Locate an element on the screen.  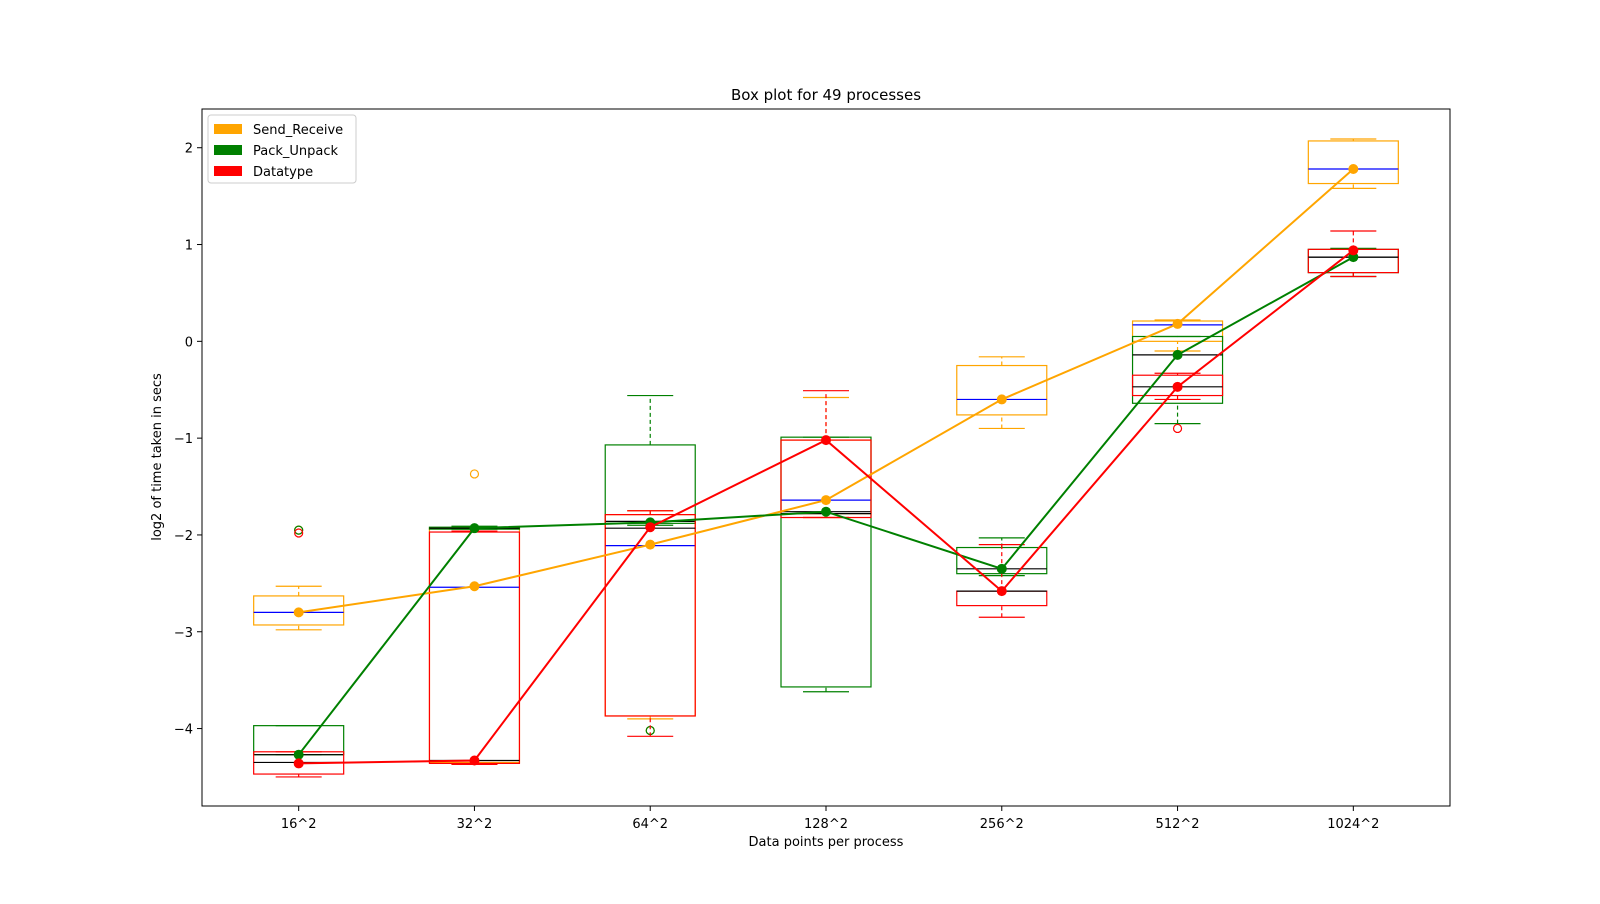
y-axis-label: log2 of time taken in secs is located at coordinates (157, 457).